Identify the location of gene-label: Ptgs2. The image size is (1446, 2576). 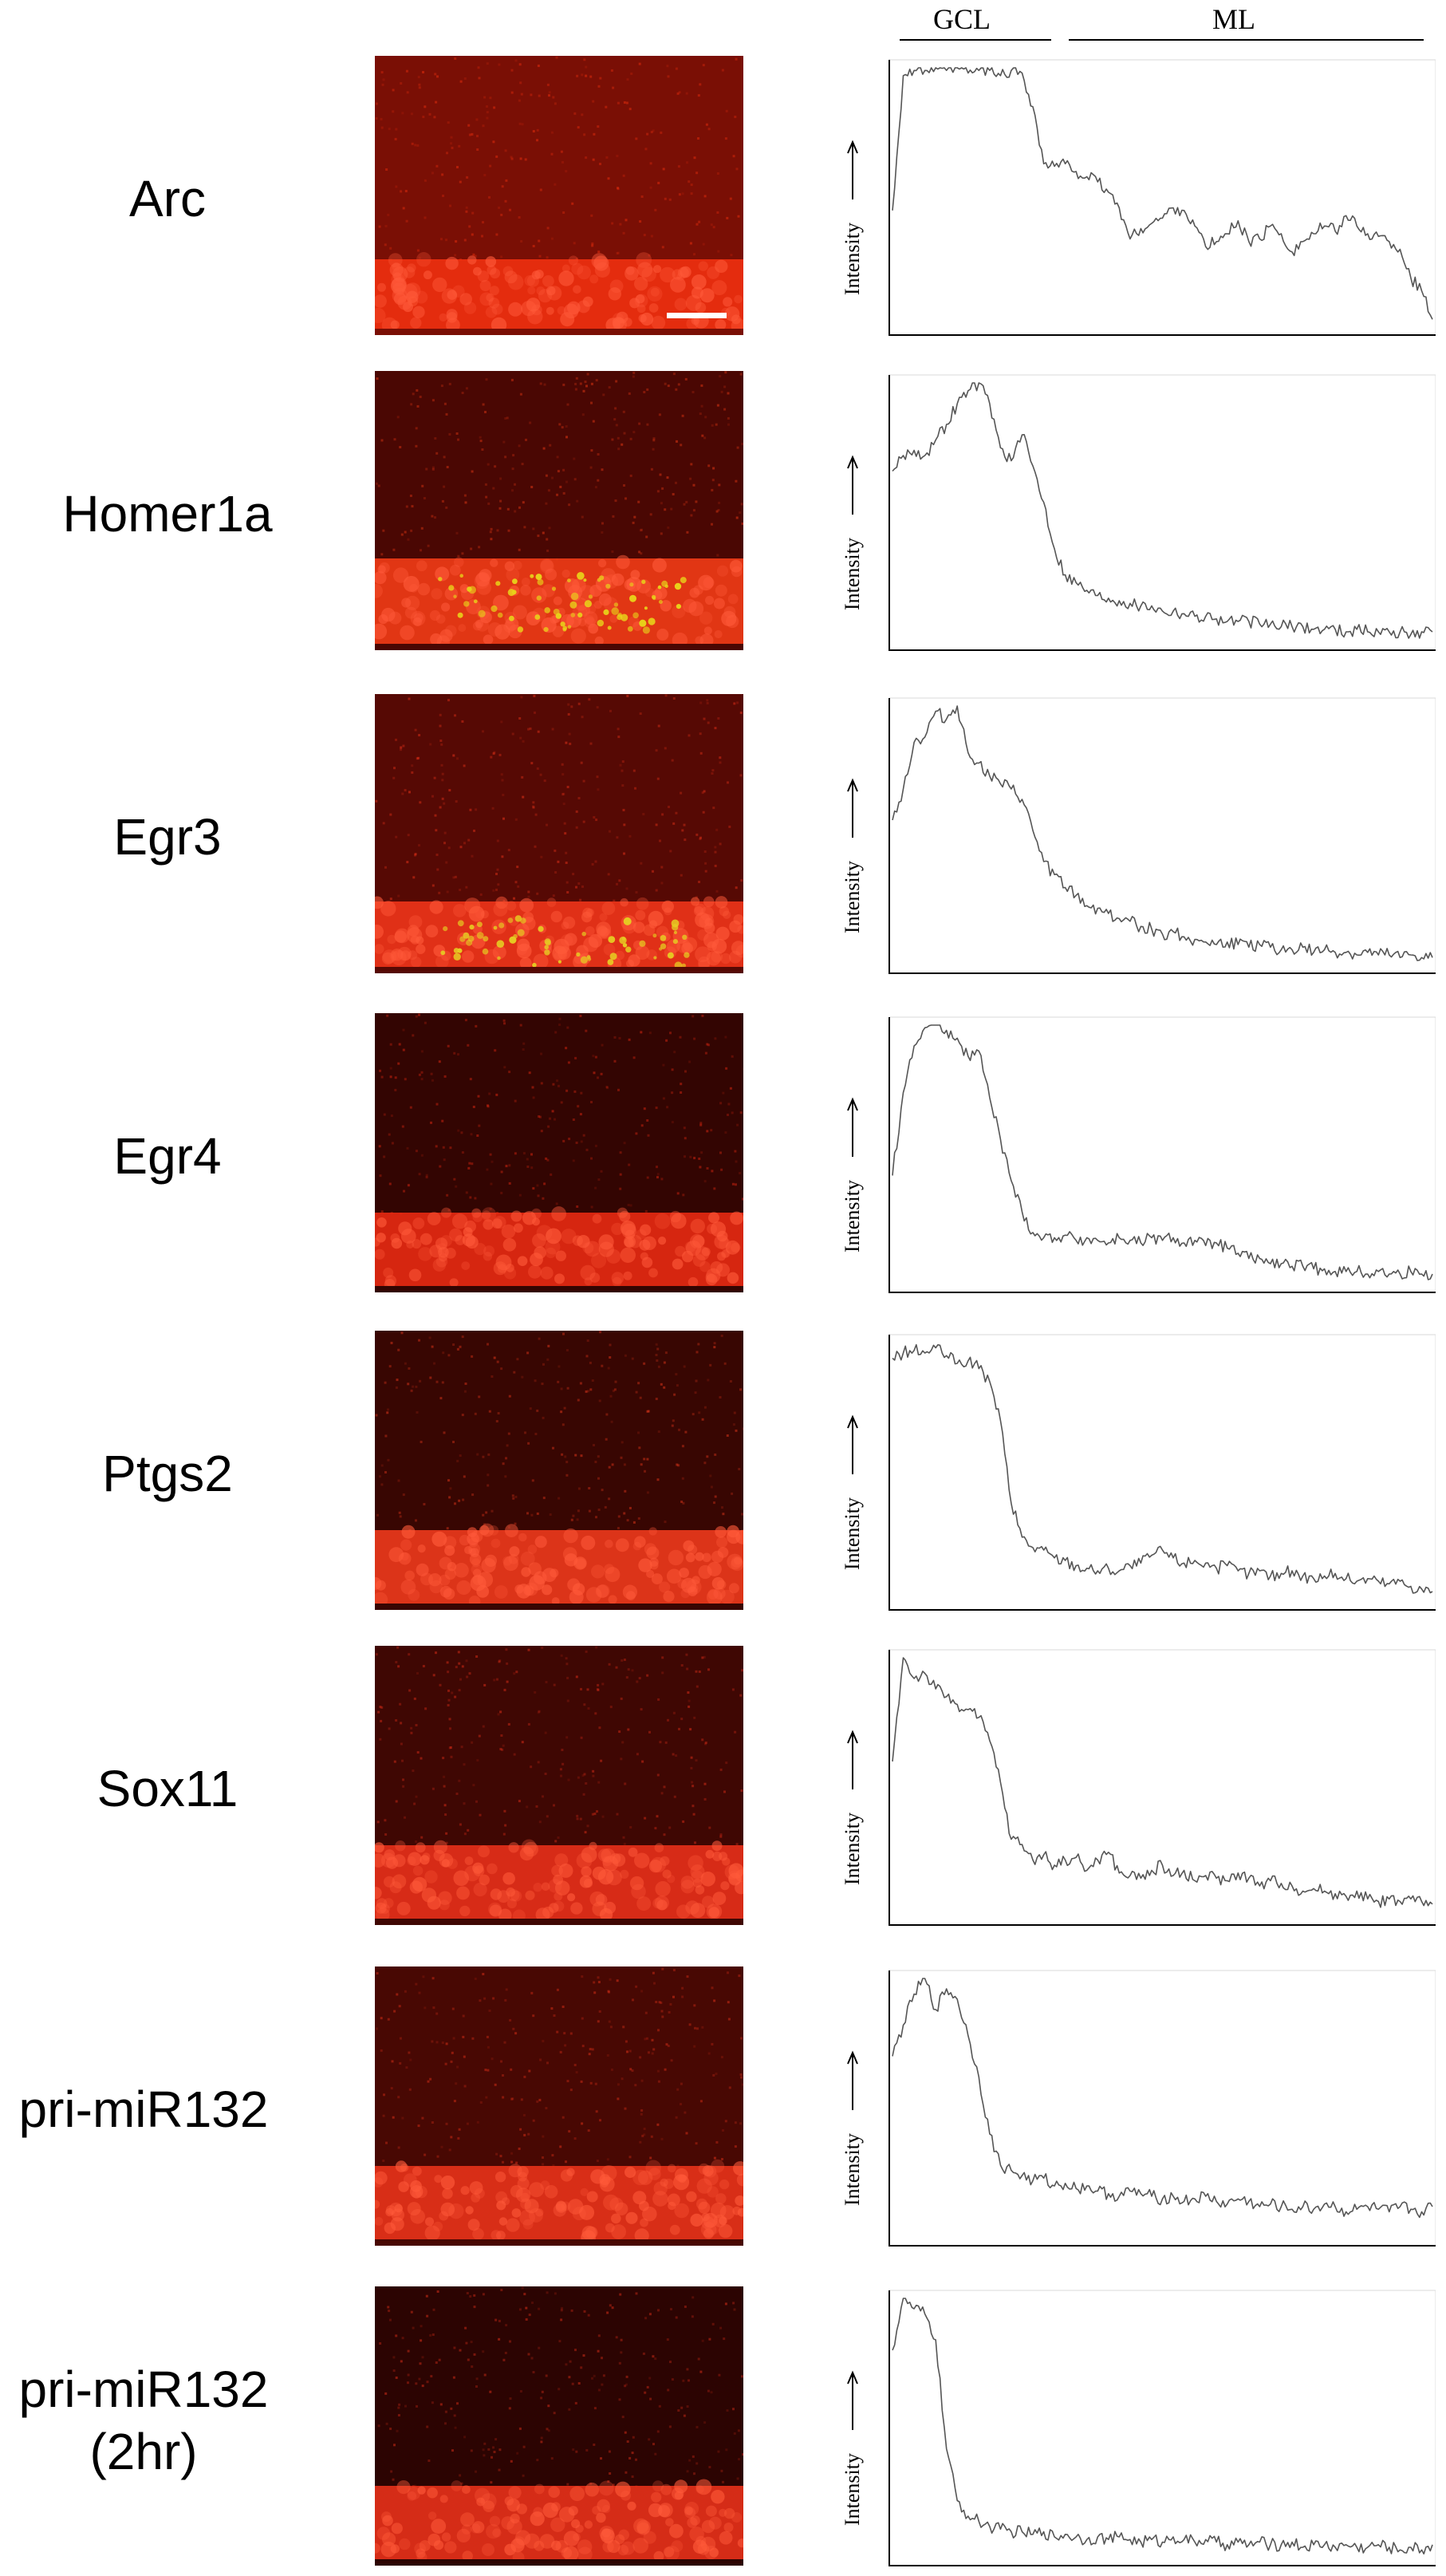
(167, 1473).